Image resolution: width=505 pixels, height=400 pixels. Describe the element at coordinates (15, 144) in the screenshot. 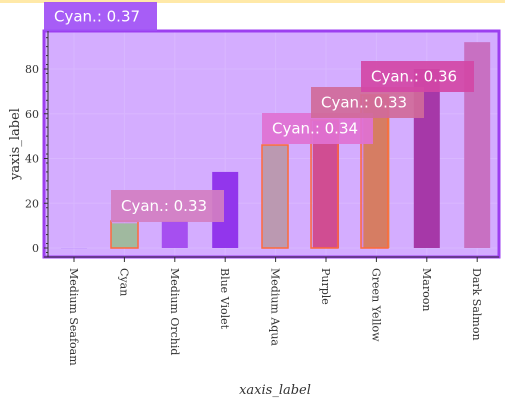

I see `y-axis-title: yaxis_label` at that location.